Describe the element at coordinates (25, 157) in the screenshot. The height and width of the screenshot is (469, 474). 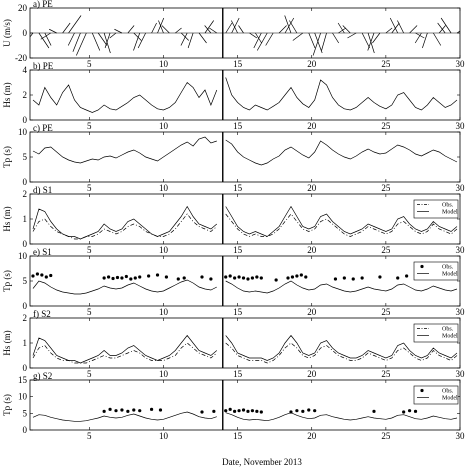
I see `y-tick-label: 5` at that location.